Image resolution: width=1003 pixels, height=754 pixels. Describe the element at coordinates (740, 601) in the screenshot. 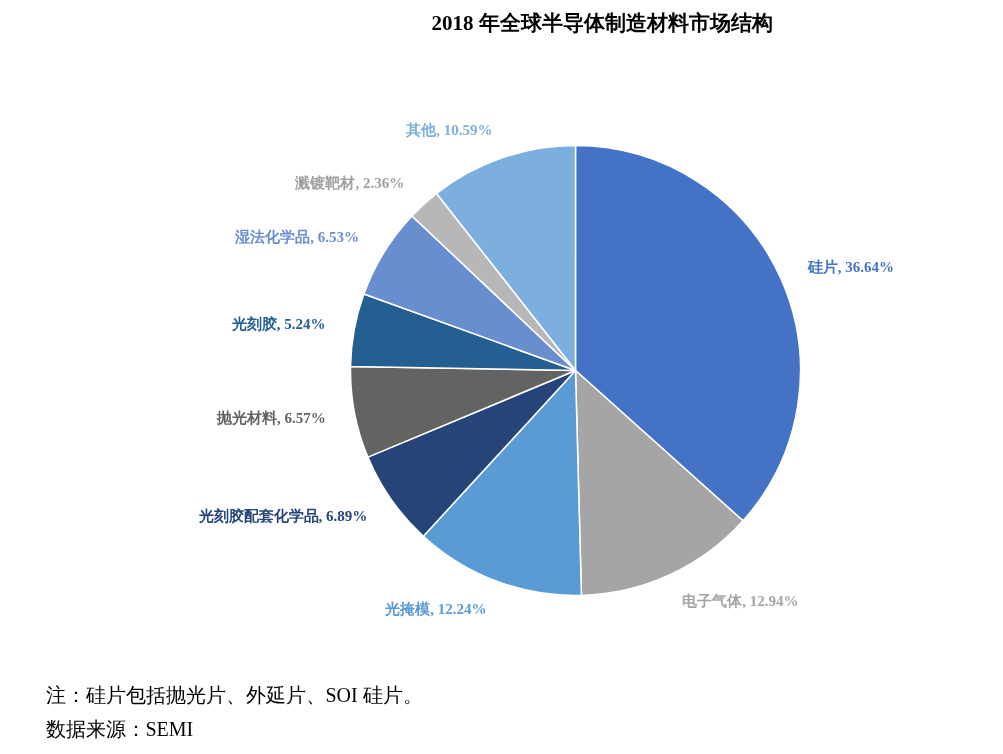

I see `slice-label: 电子气体, 12.94%` at that location.